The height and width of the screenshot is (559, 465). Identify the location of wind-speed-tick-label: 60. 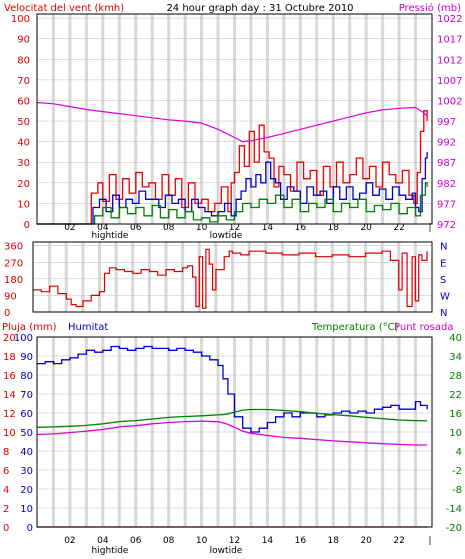
(23, 101).